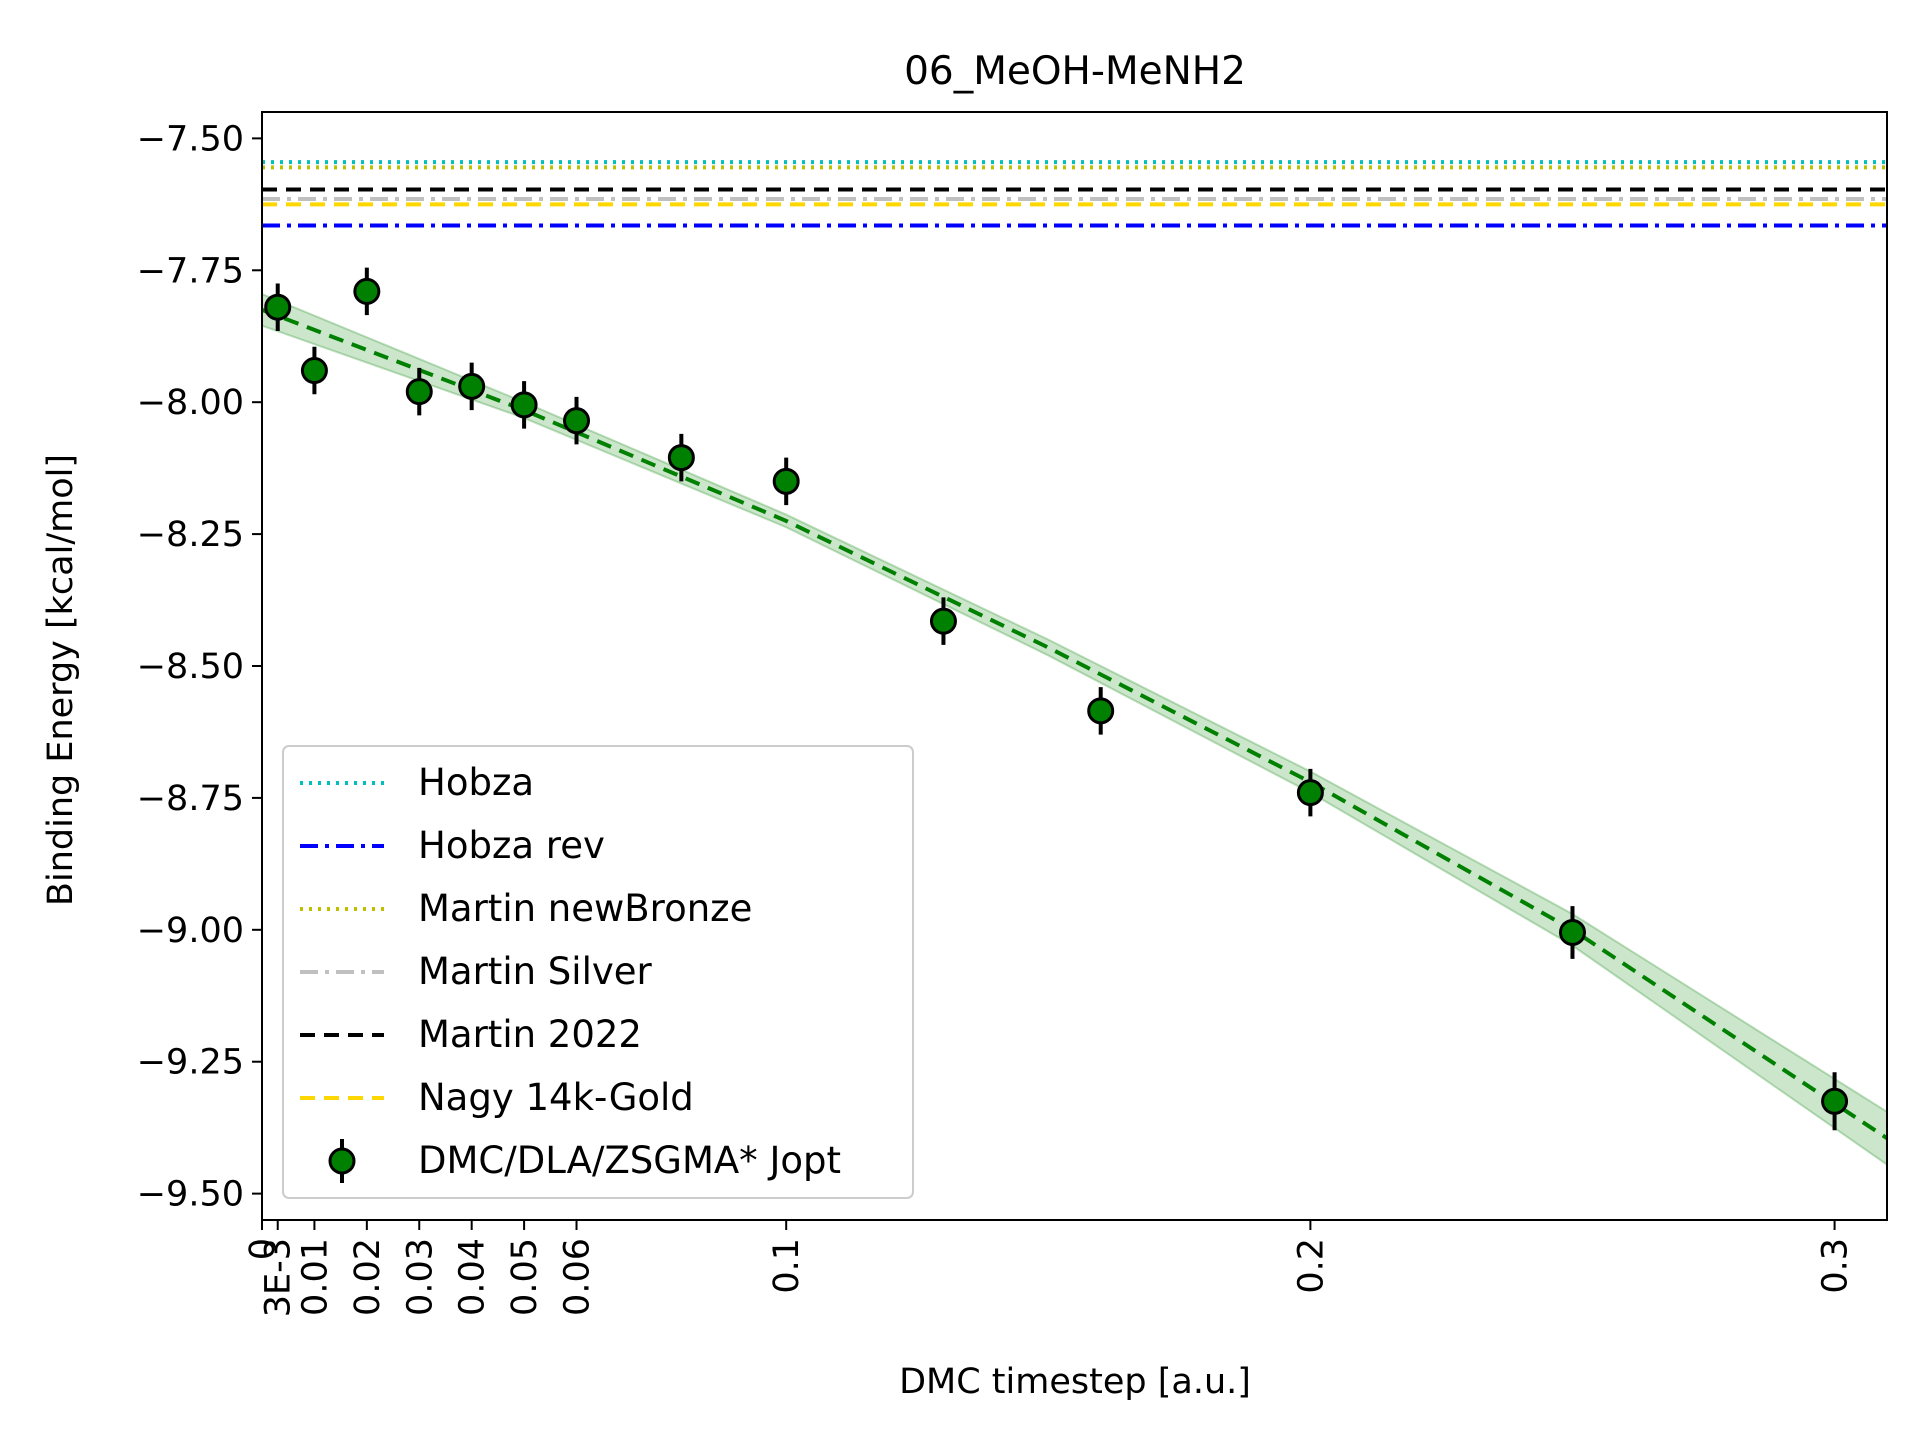  I want to click on y-tick-label: −9.00, so click(190, 931).